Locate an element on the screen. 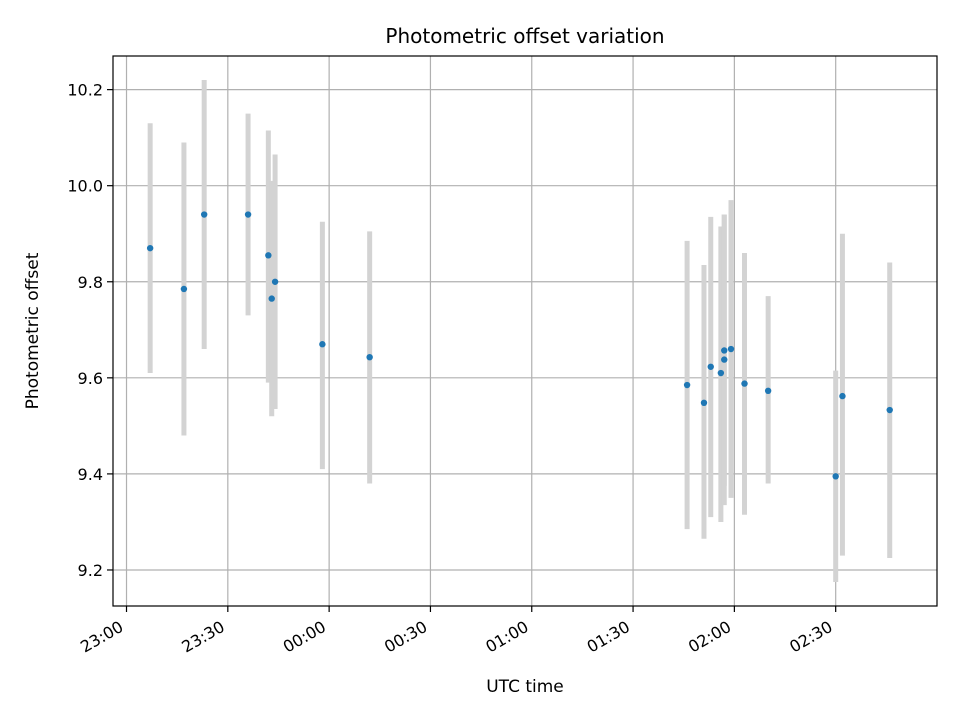 Image resolution: width=960 pixels, height=720 pixels. y-axis-title: Photometric offset is located at coordinates (33, 330).